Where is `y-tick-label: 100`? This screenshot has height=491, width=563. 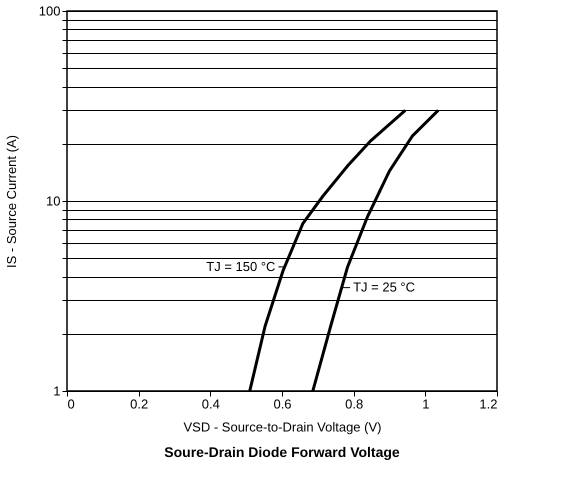
y-tick-label: 100 is located at coordinates (49, 11).